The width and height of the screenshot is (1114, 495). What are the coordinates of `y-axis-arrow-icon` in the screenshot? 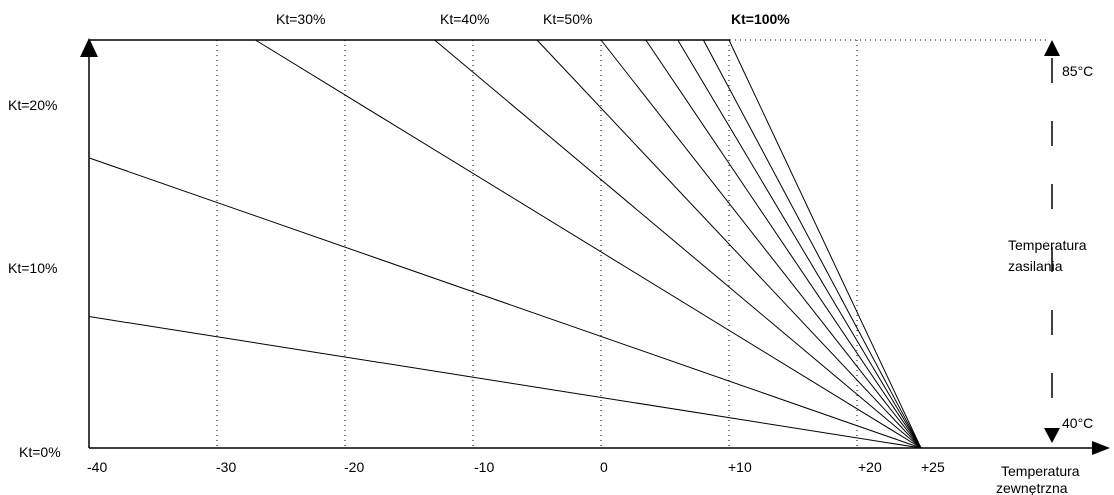 It's located at (89, 47).